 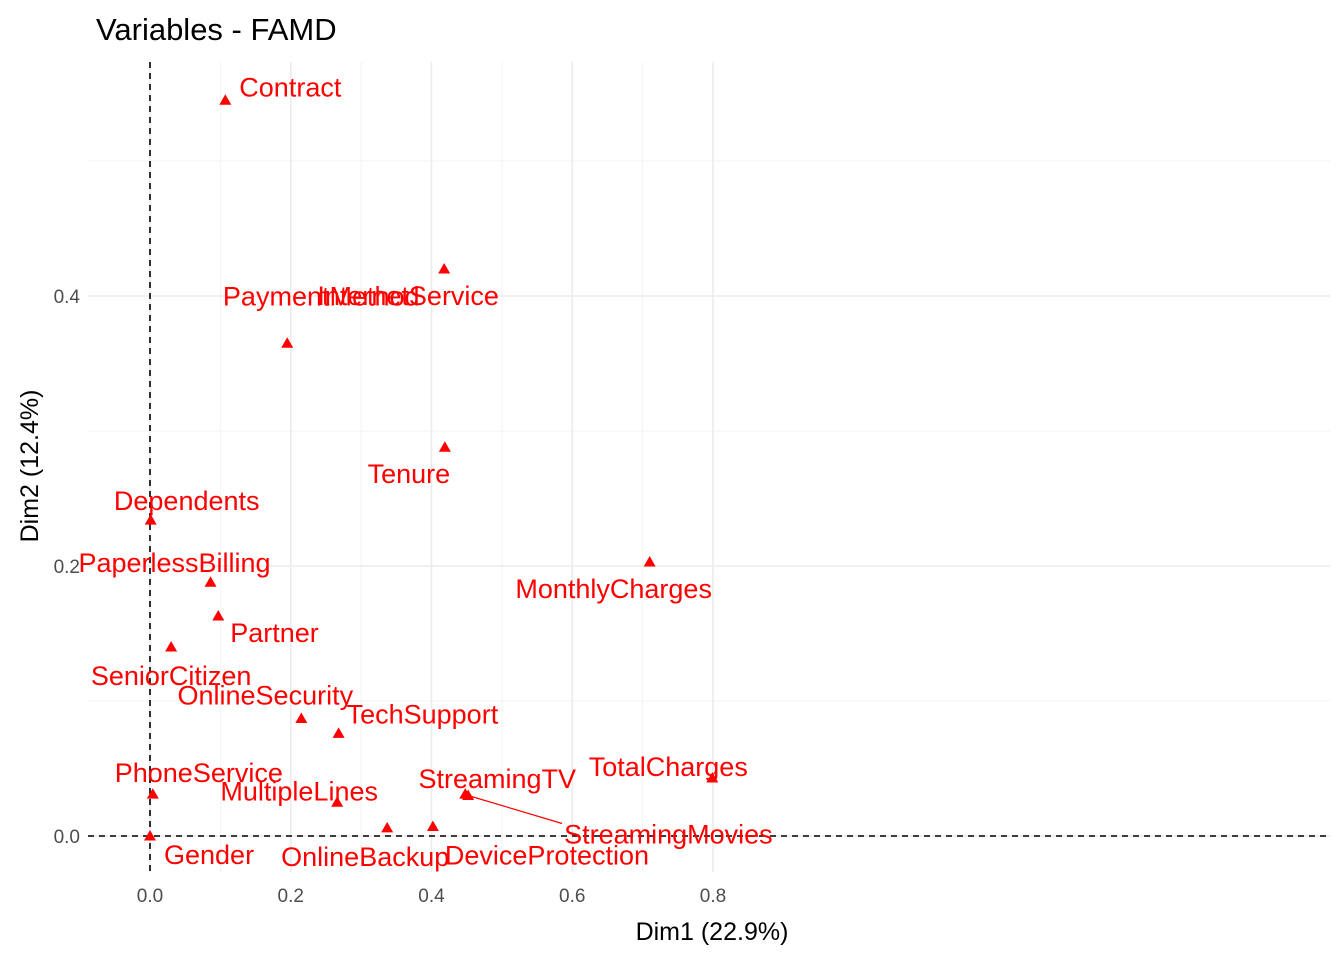 What do you see at coordinates (152, 793) in the screenshot?
I see `point-phoneservice` at bounding box center [152, 793].